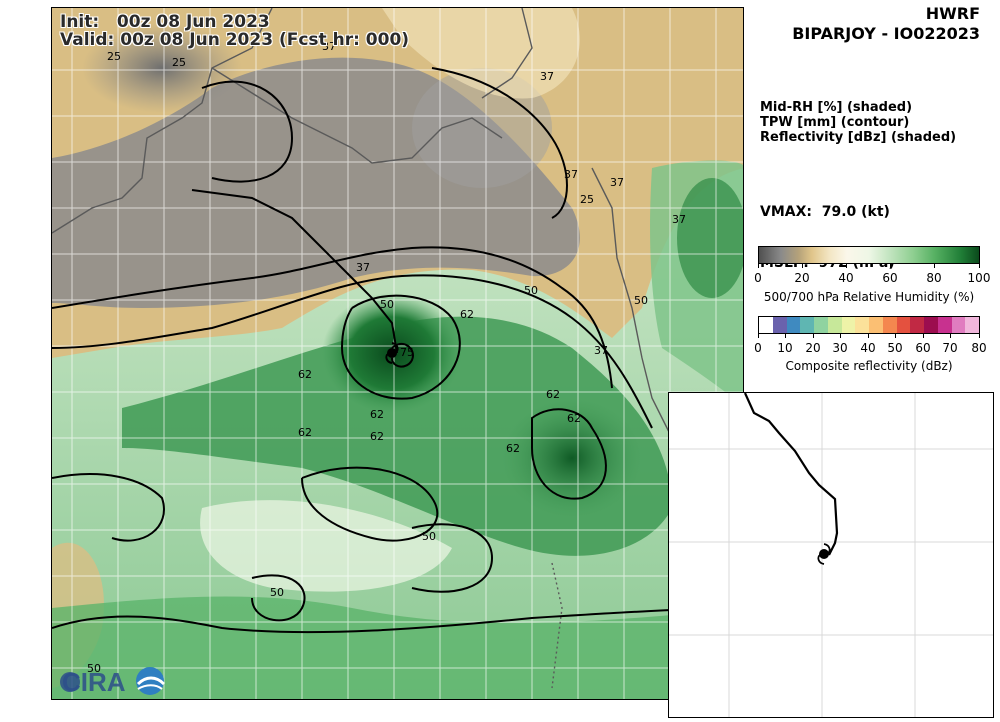 The width and height of the screenshot is (1000, 722). Describe the element at coordinates (294, 271) in the screenshot. I see `track-line` at that location.